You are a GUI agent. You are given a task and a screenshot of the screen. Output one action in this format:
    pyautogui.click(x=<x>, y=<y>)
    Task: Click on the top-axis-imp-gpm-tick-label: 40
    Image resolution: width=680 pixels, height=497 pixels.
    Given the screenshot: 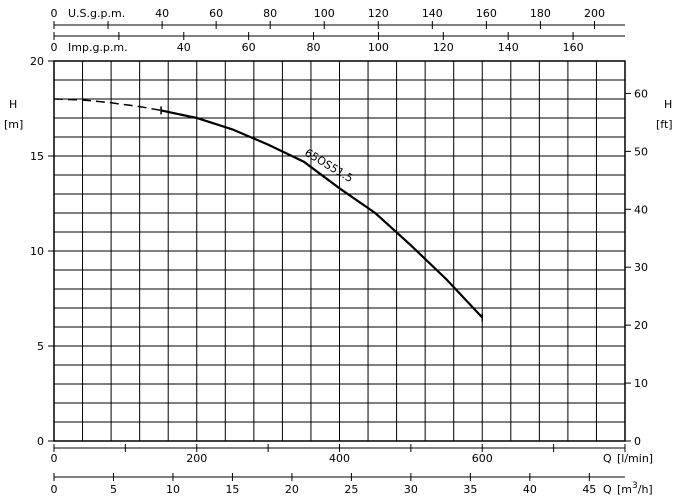 What is the action you would take?
    pyautogui.click(x=184, y=47)
    